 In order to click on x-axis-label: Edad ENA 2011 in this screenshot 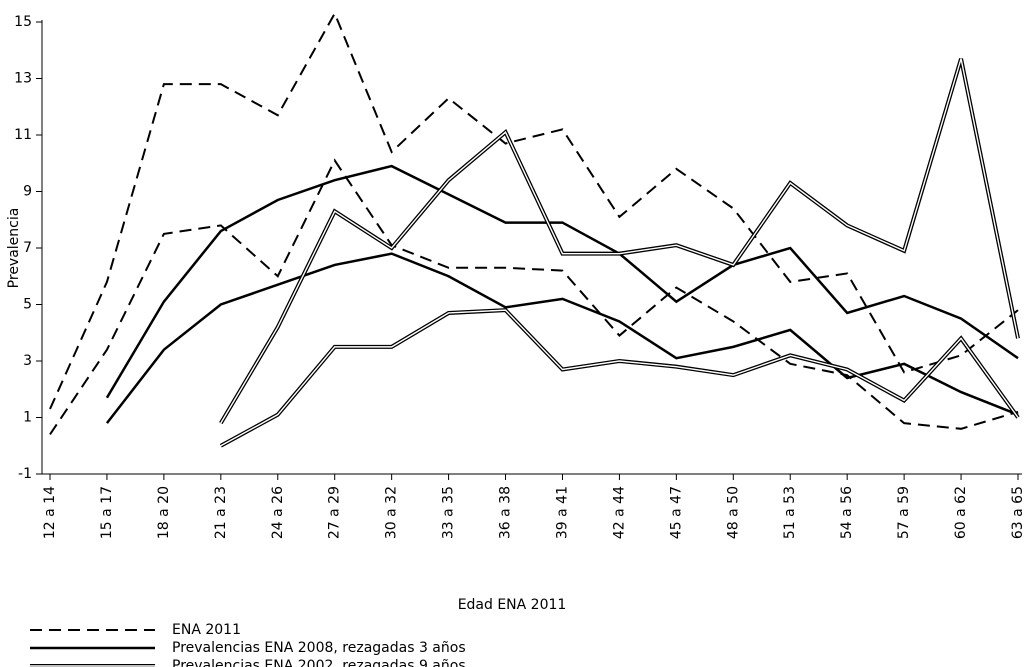, I will do `click(512, 605)`.